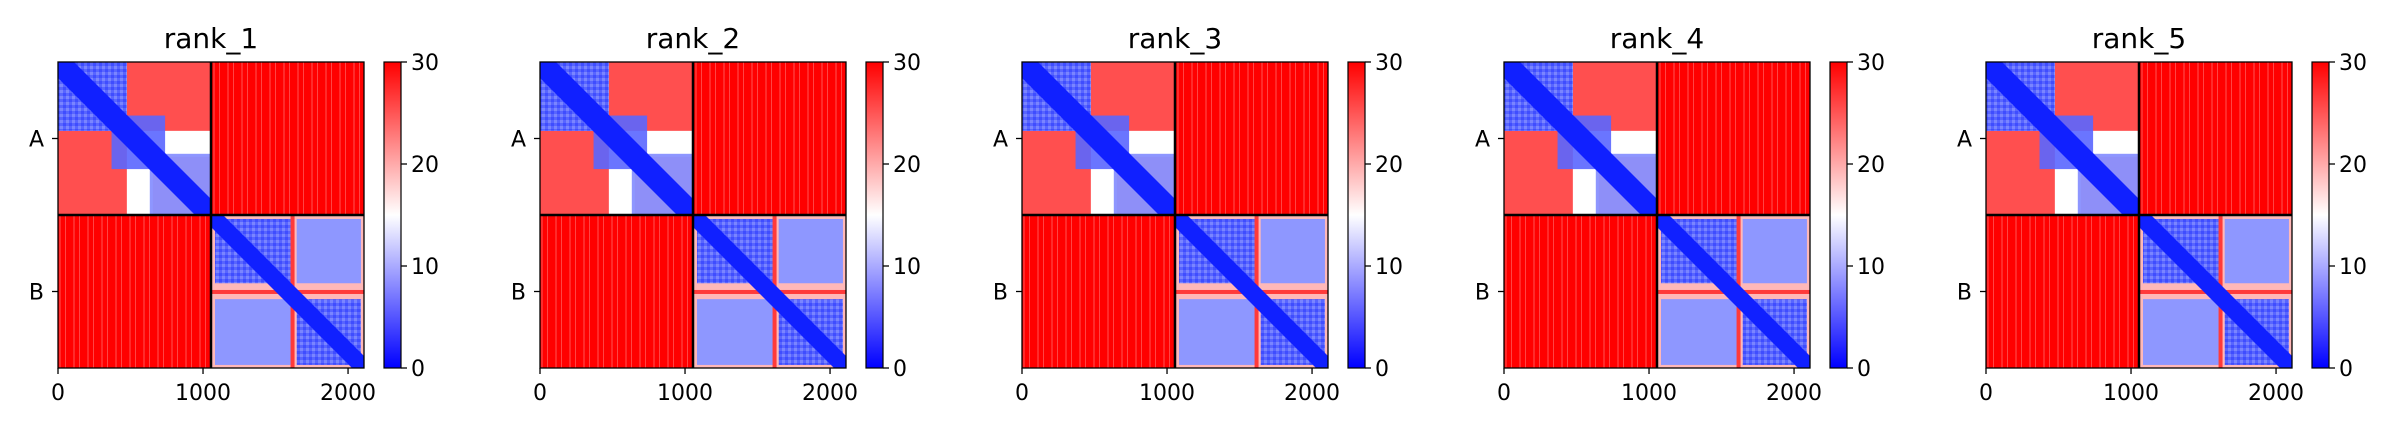  What do you see at coordinates (1657, 38) in the screenshot?
I see `panel-title: rank_4` at bounding box center [1657, 38].